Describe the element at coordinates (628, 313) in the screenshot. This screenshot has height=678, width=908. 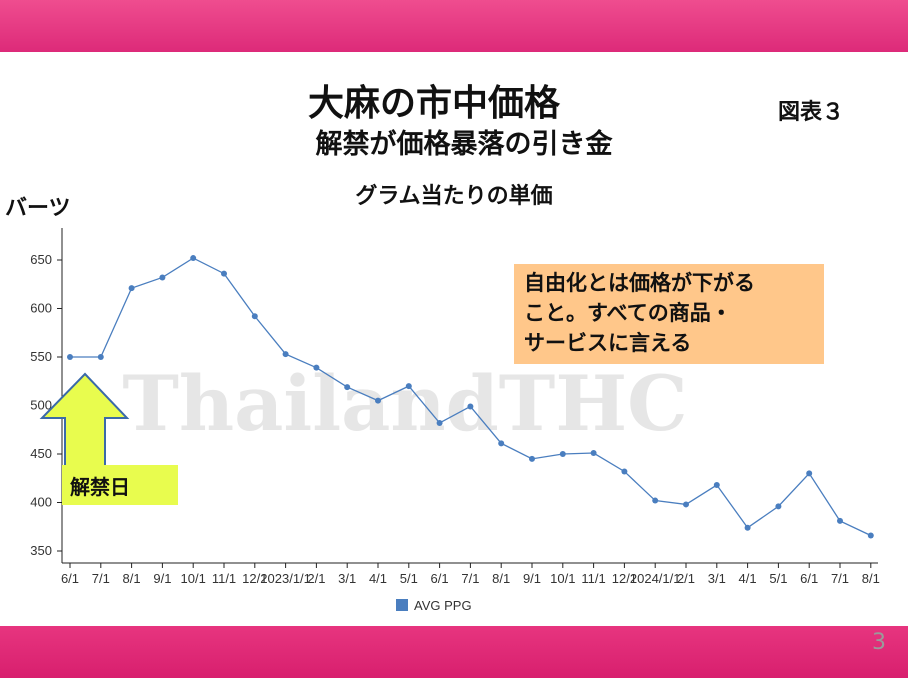
I see `note-line: こと。すべての商品・` at that location.